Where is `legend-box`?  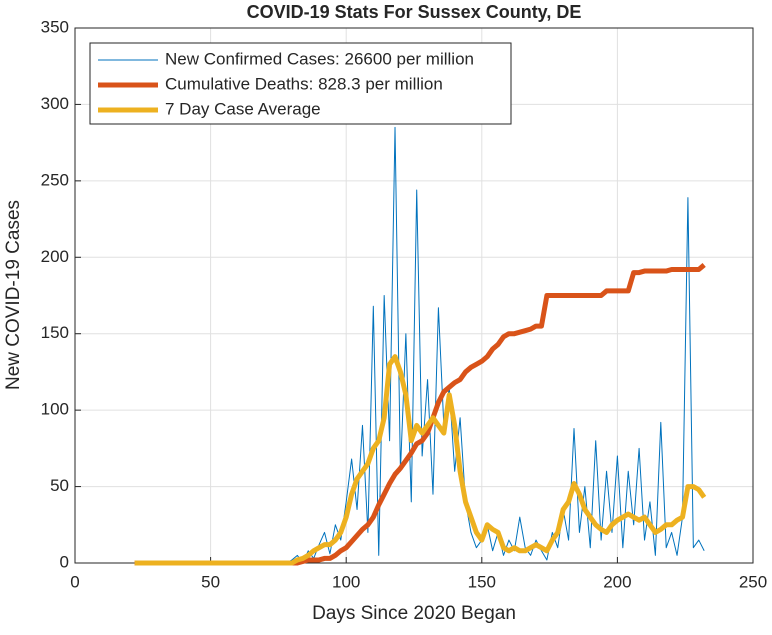
legend-box is located at coordinates (300, 83).